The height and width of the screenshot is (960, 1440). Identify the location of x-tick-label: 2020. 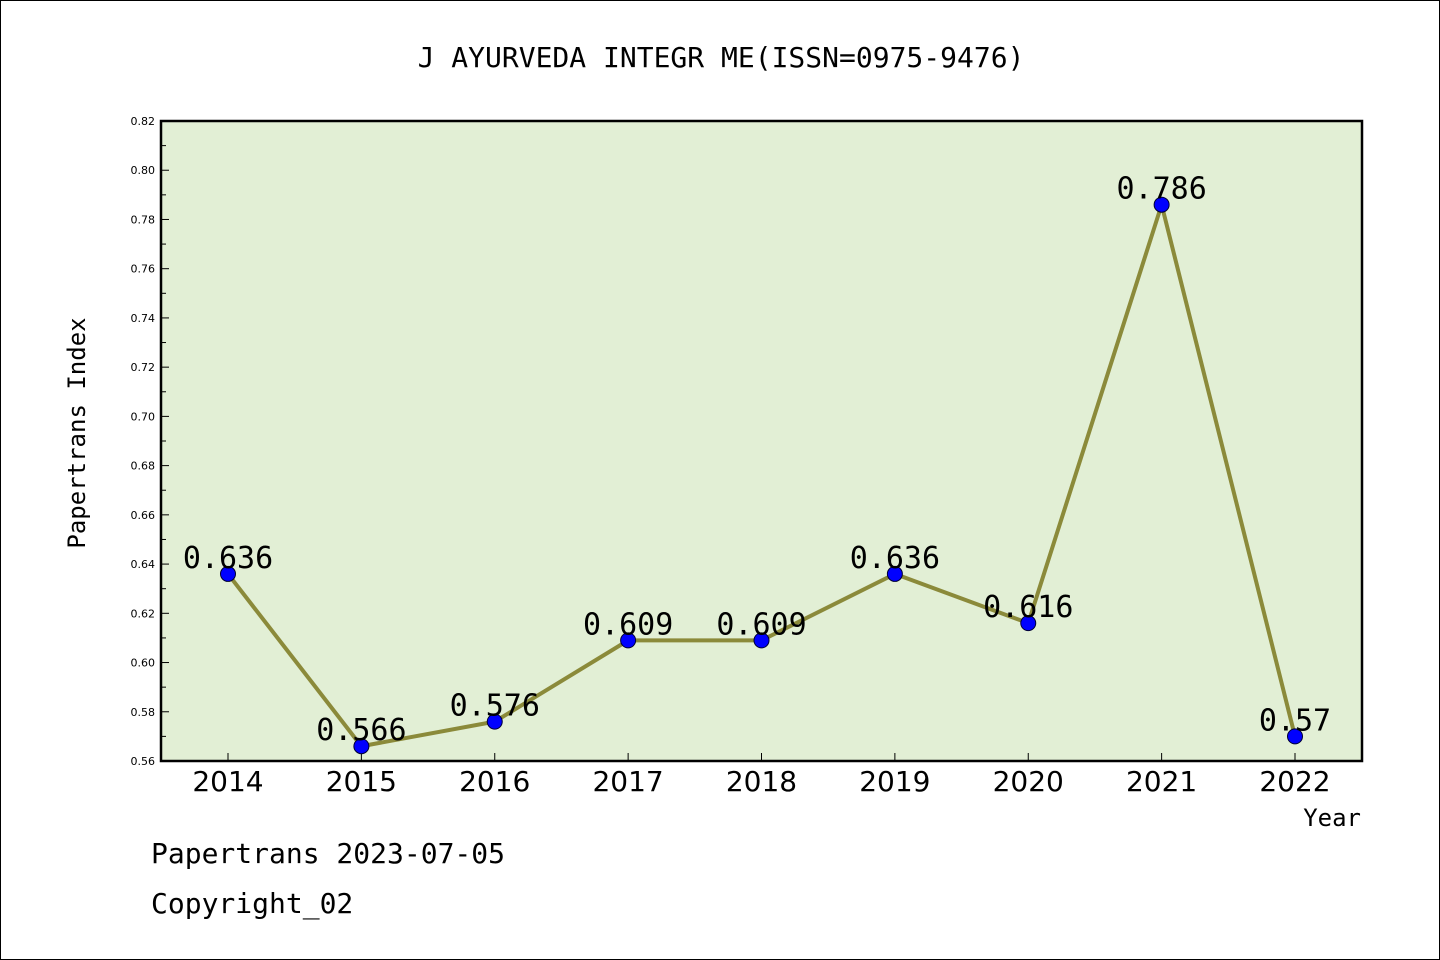
(1028, 781).